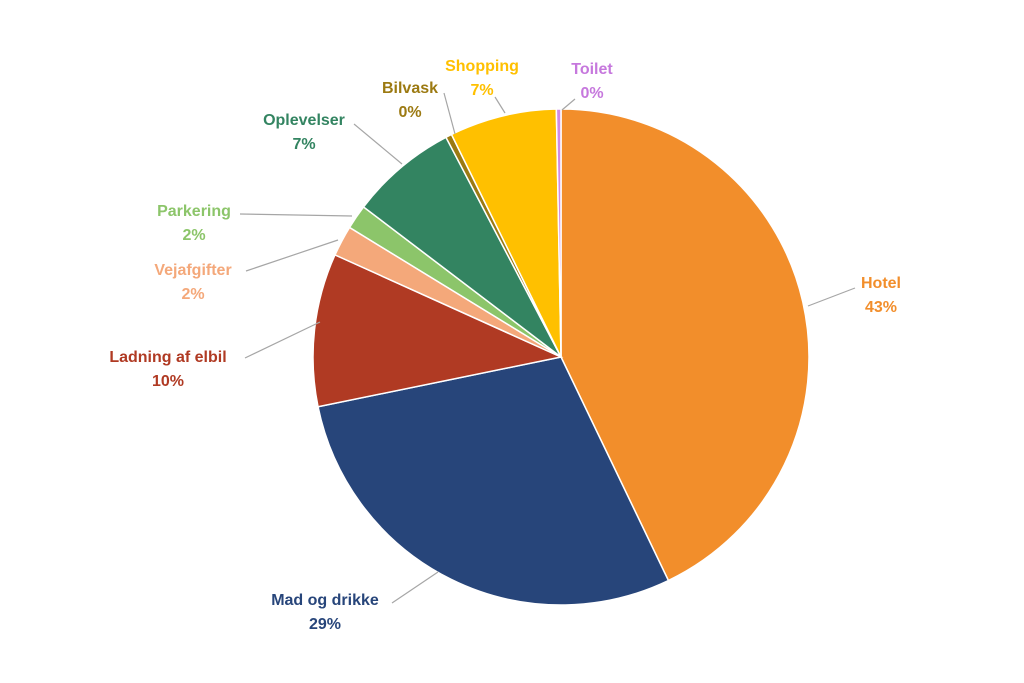 Image resolution: width=1024 pixels, height=683 pixels. Describe the element at coordinates (558, 233) in the screenshot. I see `pie-slice-toilet` at that location.